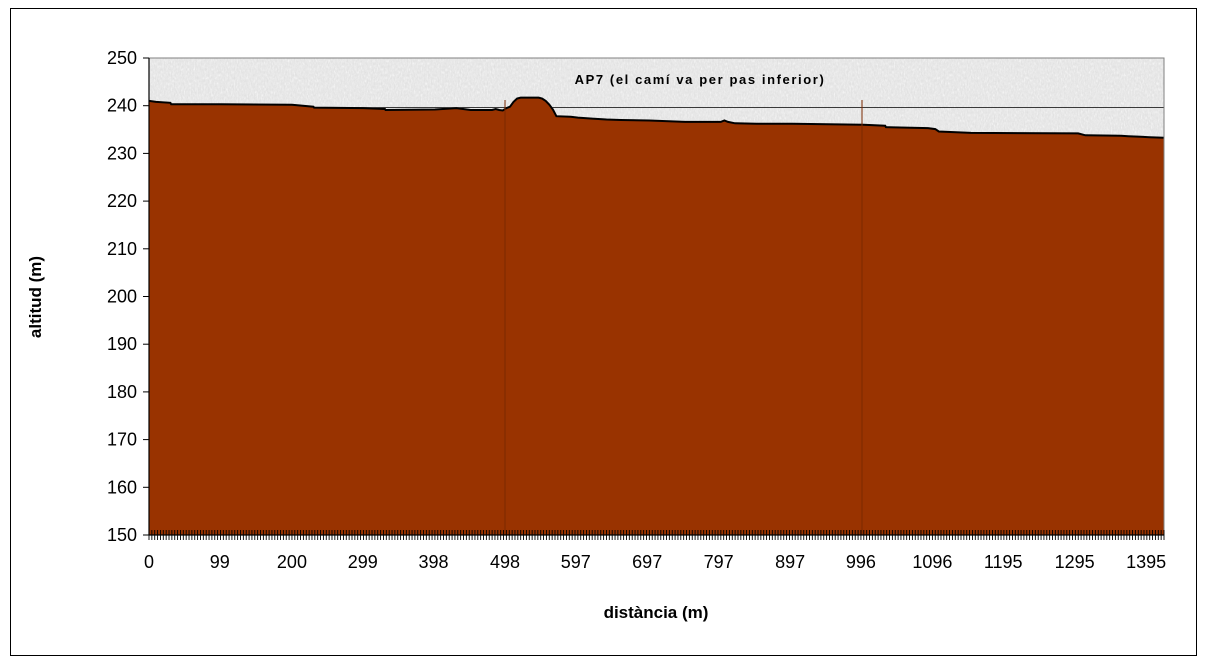 The height and width of the screenshot is (664, 1209). What do you see at coordinates (122, 249) in the screenshot?
I see `y-tick-label: 210` at bounding box center [122, 249].